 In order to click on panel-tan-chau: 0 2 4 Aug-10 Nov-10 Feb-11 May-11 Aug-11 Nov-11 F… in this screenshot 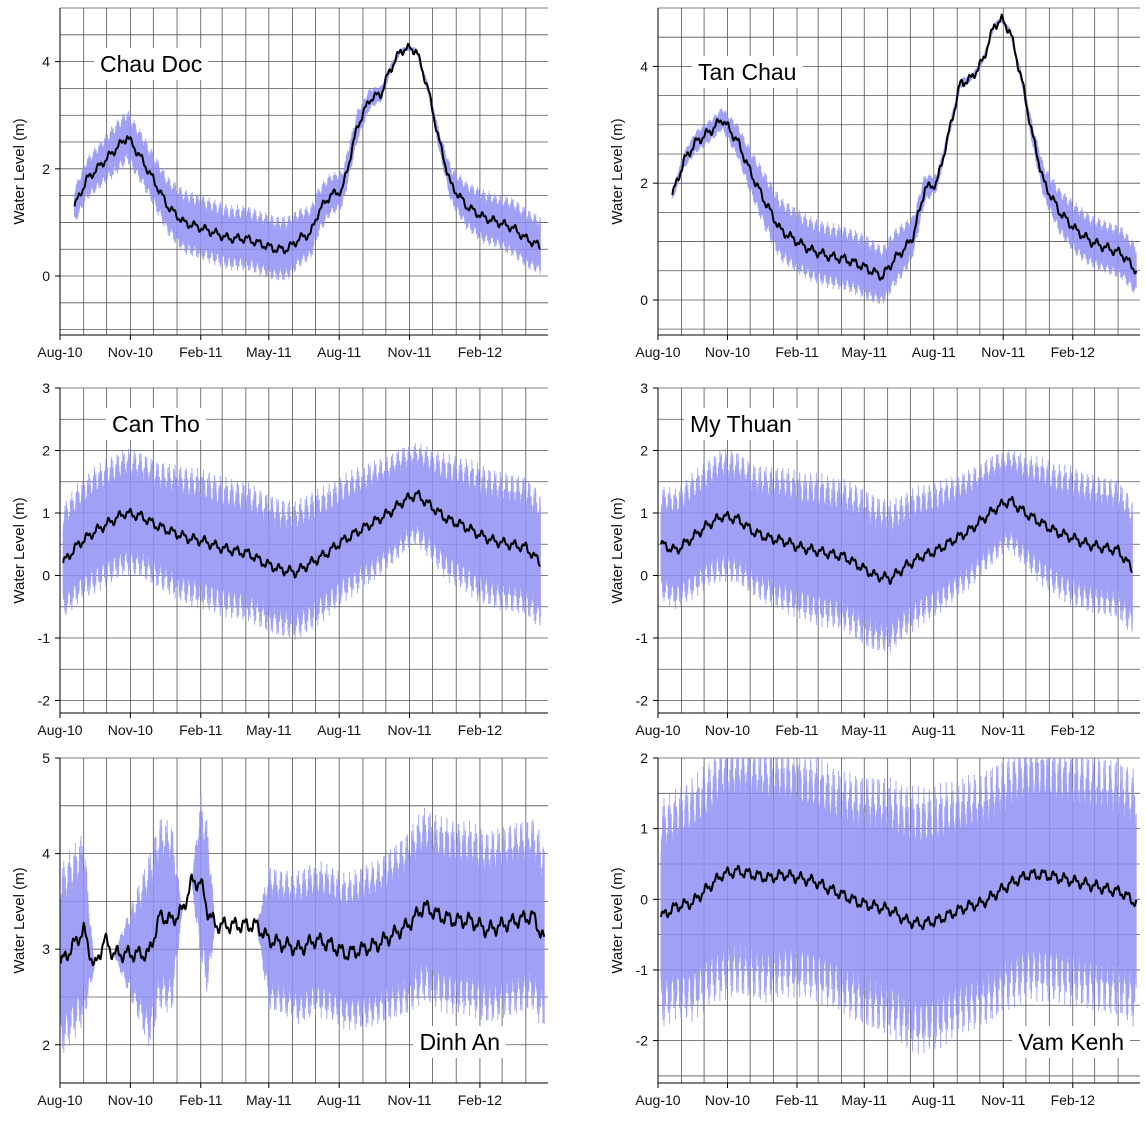, I will do `click(874, 183)`.